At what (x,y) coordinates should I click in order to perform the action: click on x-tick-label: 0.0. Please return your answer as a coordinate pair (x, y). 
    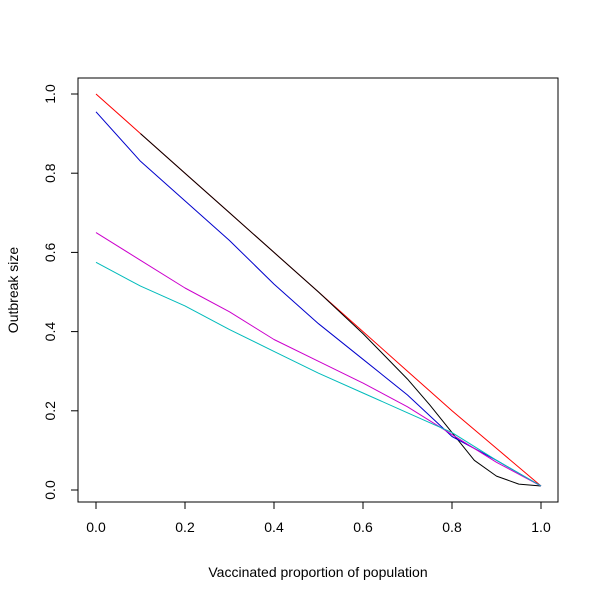
    Looking at the image, I should click on (96, 527).